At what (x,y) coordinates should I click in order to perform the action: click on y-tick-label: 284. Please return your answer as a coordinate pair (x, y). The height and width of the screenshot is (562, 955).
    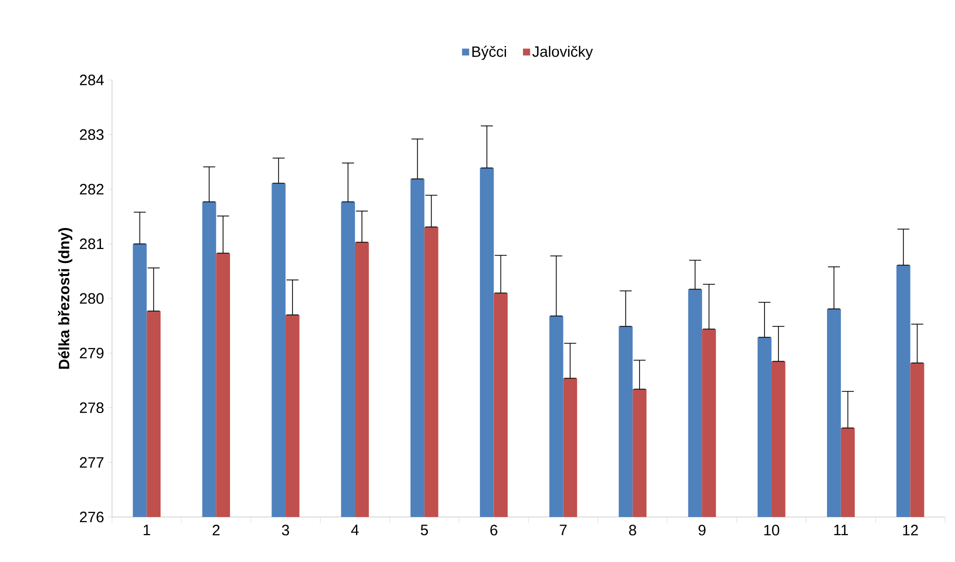
    Looking at the image, I should click on (92, 80).